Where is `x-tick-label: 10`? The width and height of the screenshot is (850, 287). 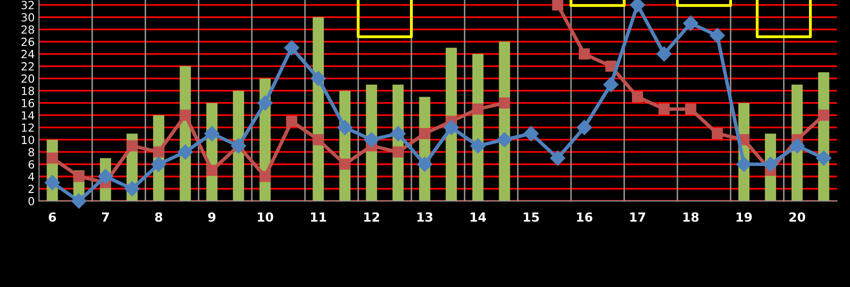
x-tick-label: 10 is located at coordinates (266, 217).